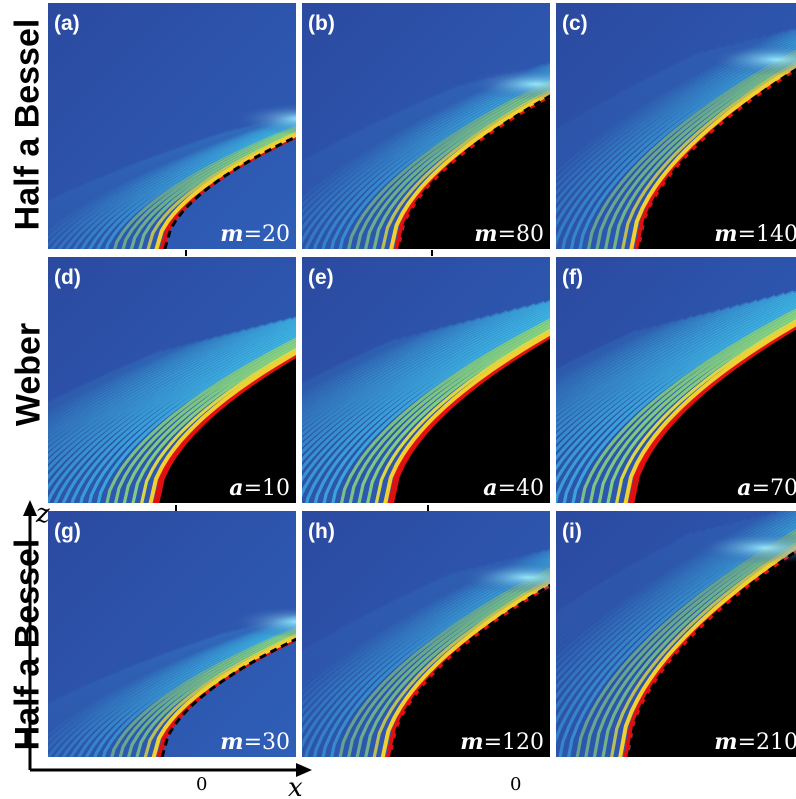  Describe the element at coordinates (201, 784) in the screenshot. I see `x-tick-label-left: 0` at that location.